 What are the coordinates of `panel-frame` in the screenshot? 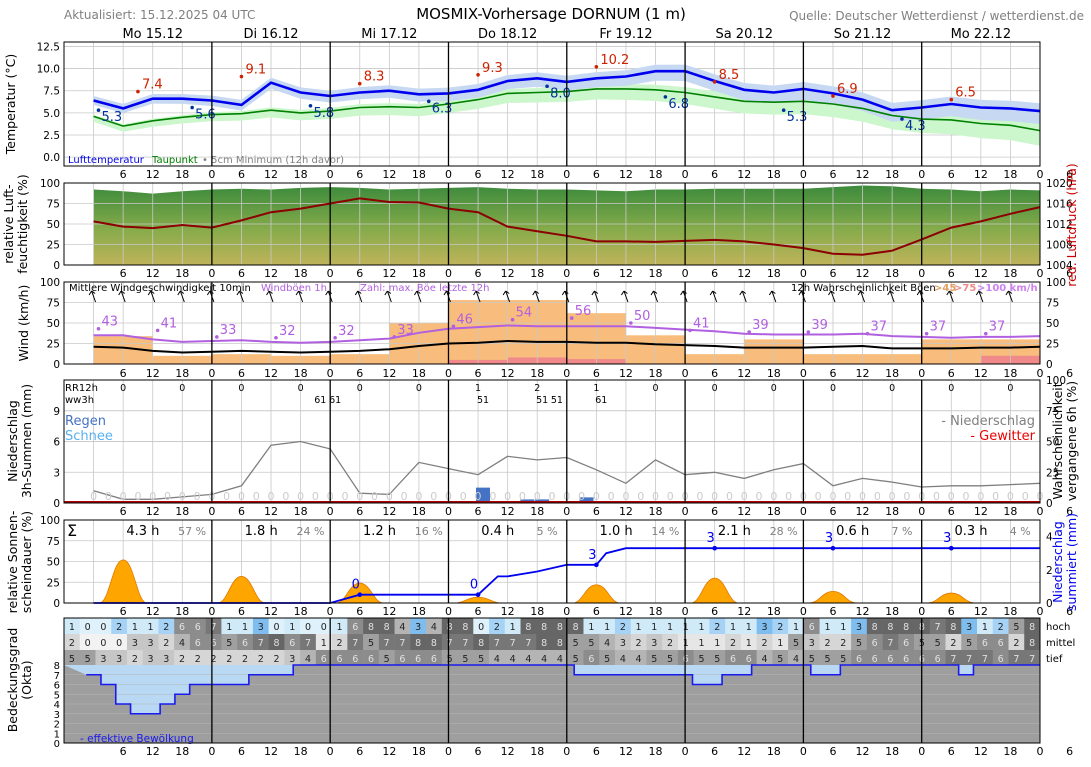 It's located at (552, 323).